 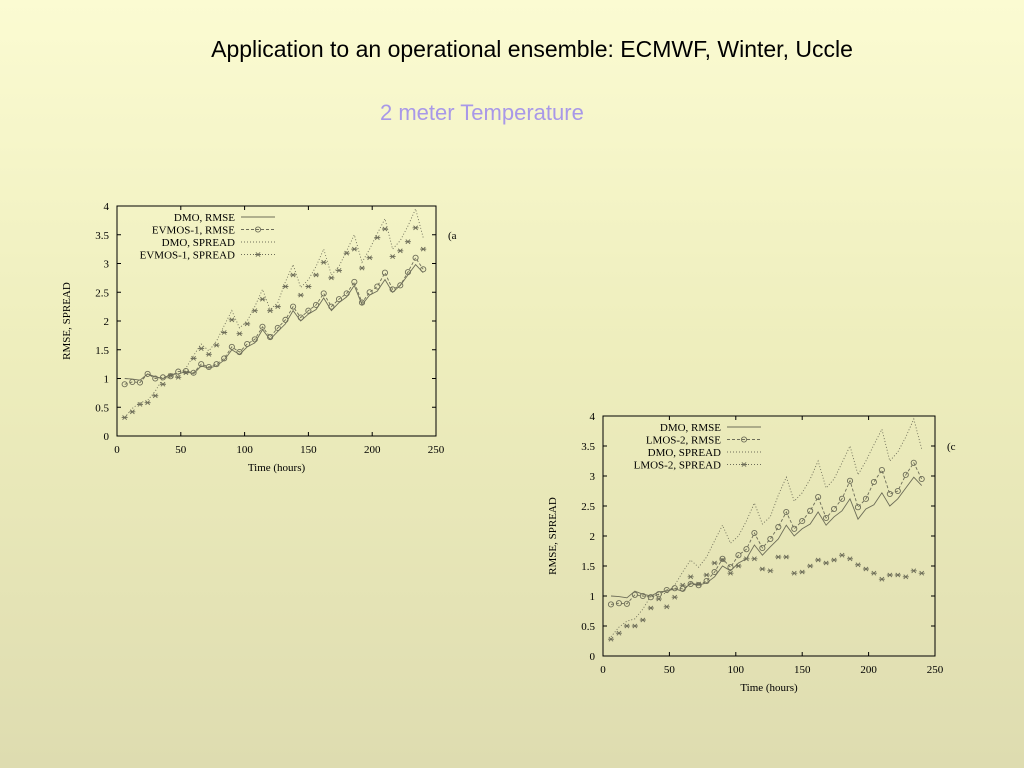 I want to click on legend-star-marker, so click(x=744, y=464).